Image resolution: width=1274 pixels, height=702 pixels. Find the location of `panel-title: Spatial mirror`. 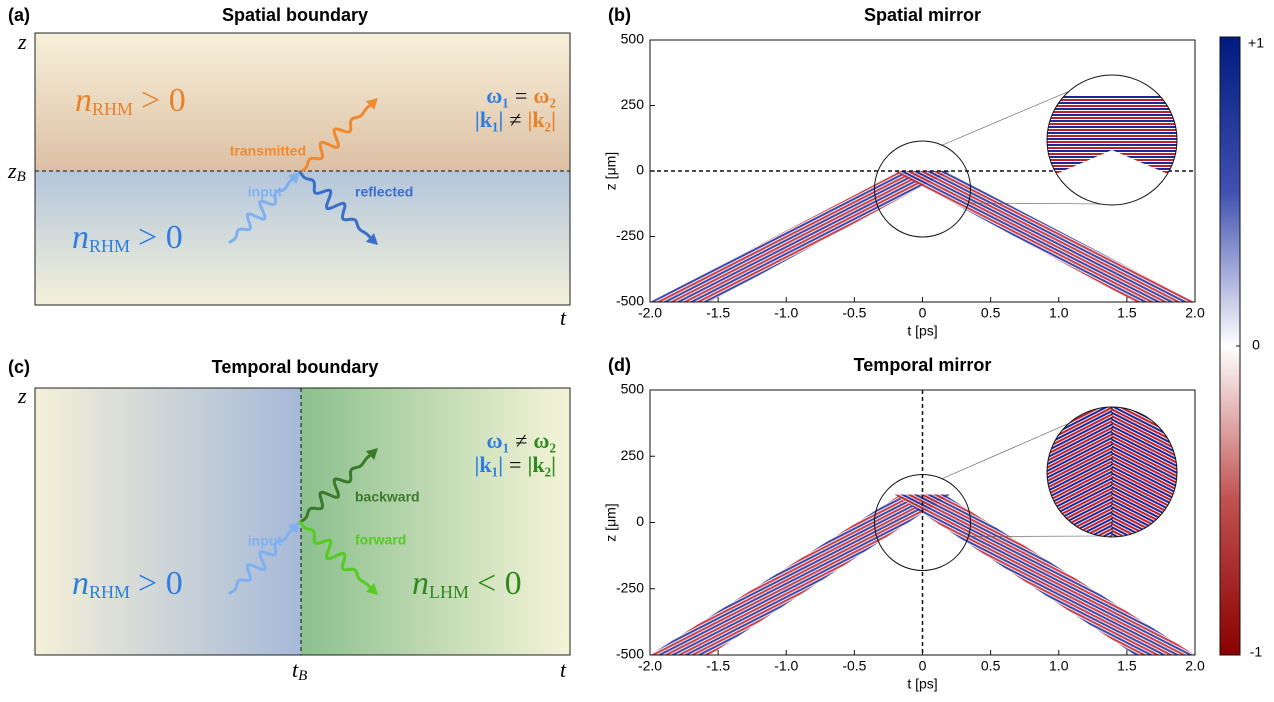

panel-title: Spatial mirror is located at coordinates (922, 15).